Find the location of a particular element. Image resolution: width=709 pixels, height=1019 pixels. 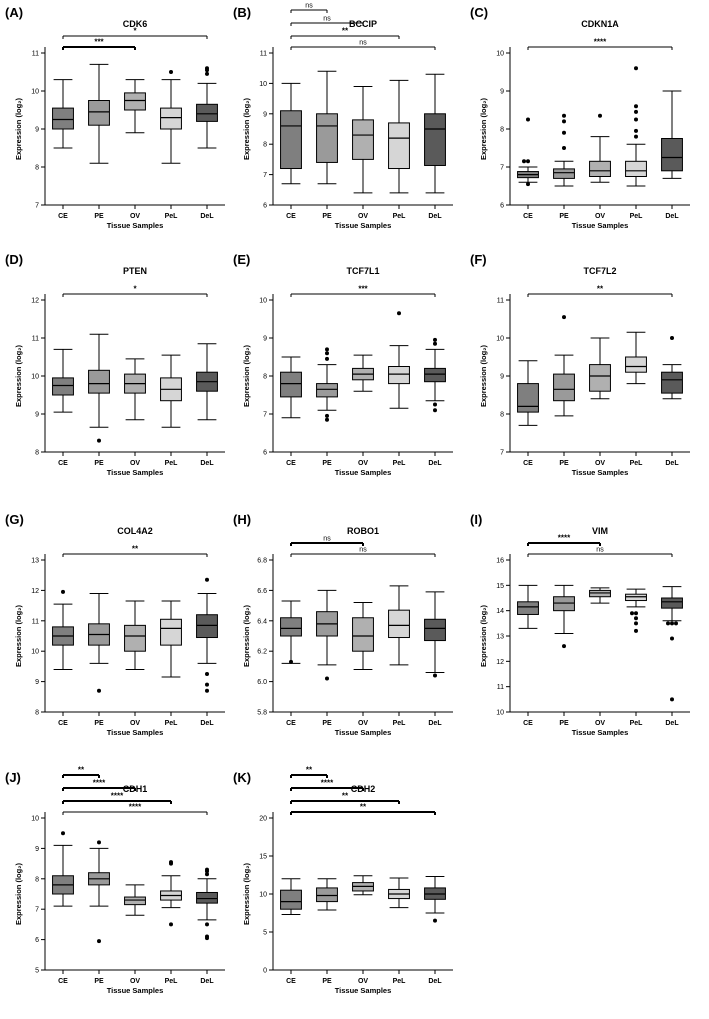

y-tick-label: 6.8 is located at coordinates (262, 561).